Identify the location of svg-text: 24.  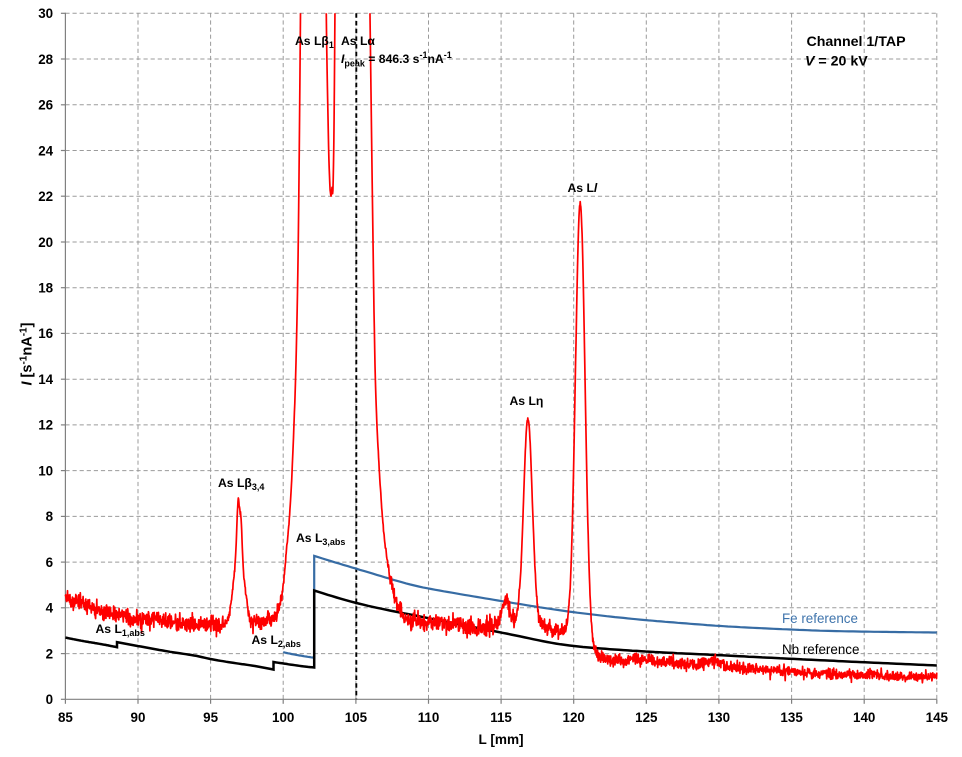
(45, 150).